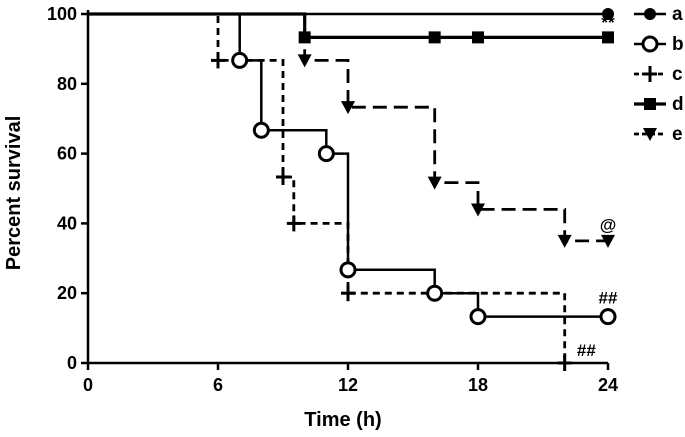 The width and height of the screenshot is (685, 437). Describe the element at coordinates (67, 84) in the screenshot. I see `y-tick-label: 80` at that location.